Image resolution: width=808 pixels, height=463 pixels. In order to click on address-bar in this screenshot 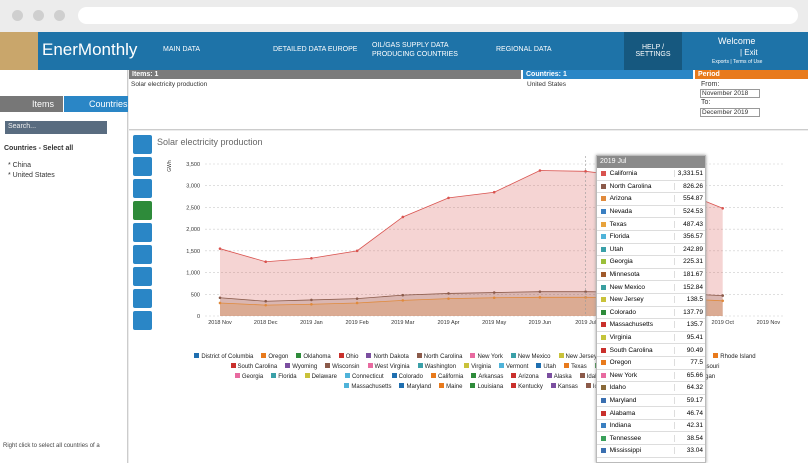, I will do `click(438, 15)`.